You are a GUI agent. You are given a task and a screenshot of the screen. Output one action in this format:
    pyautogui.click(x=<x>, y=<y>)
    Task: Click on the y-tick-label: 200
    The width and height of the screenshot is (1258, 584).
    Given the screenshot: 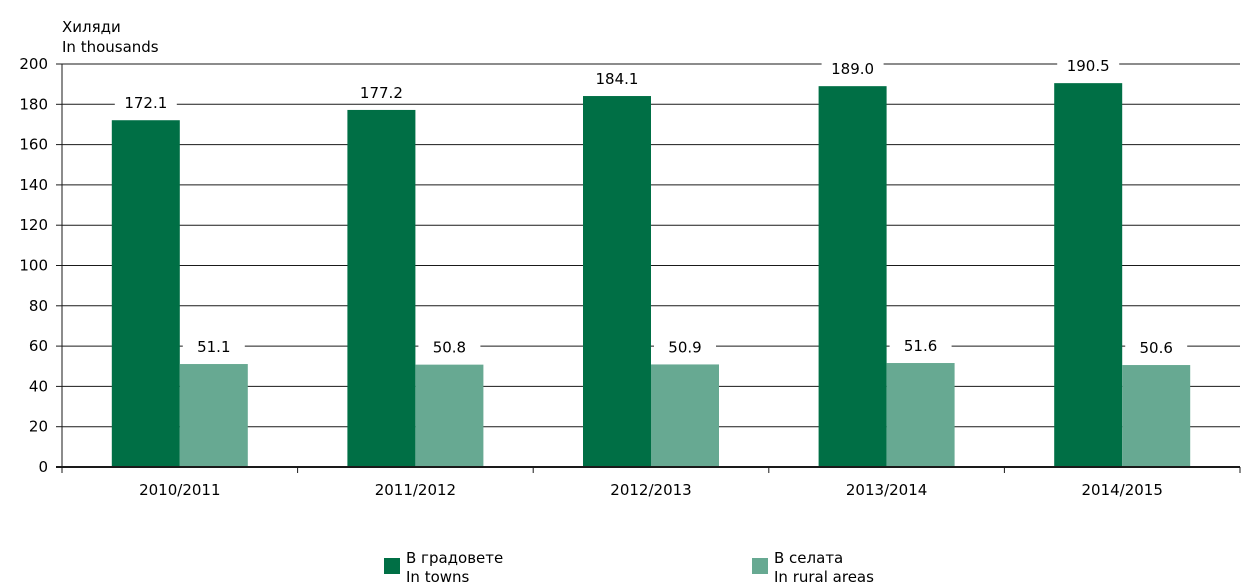 What is the action you would take?
    pyautogui.click(x=33, y=64)
    